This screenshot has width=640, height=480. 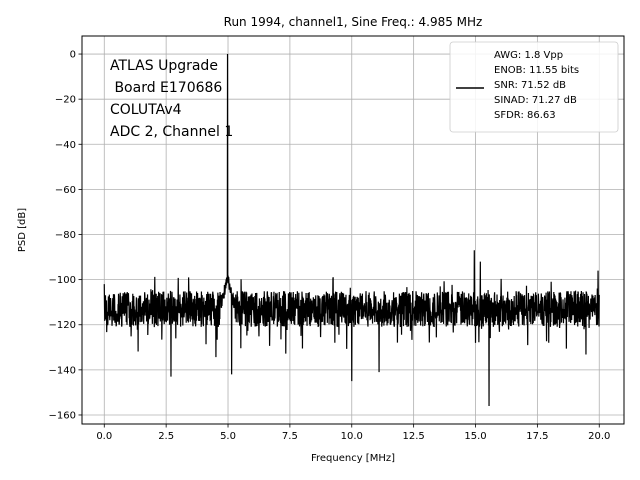 I want to click on x-axis-label: Frequency [MHz], so click(x=353, y=458).